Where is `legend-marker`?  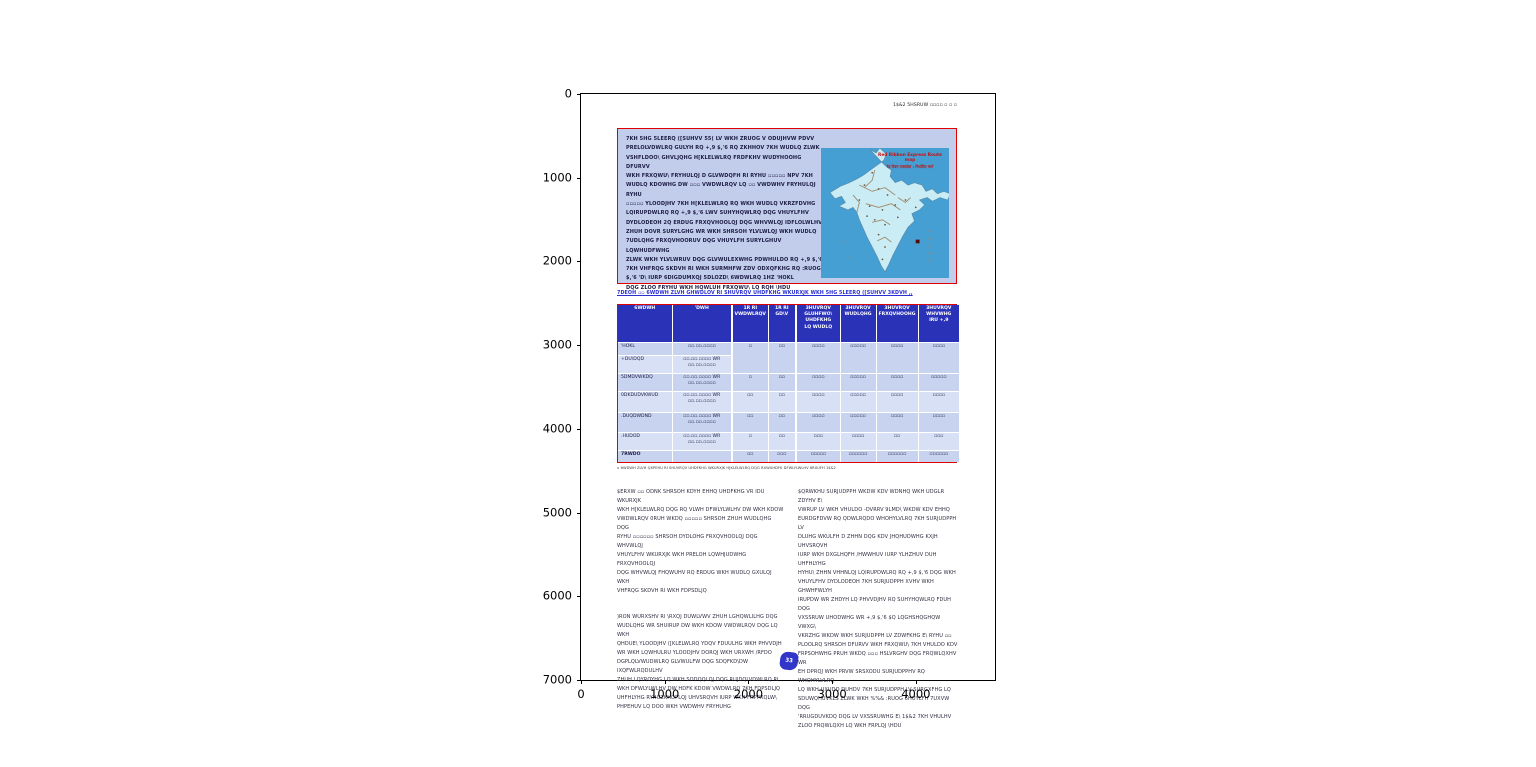
legend-marker is located at coordinates (917, 241).